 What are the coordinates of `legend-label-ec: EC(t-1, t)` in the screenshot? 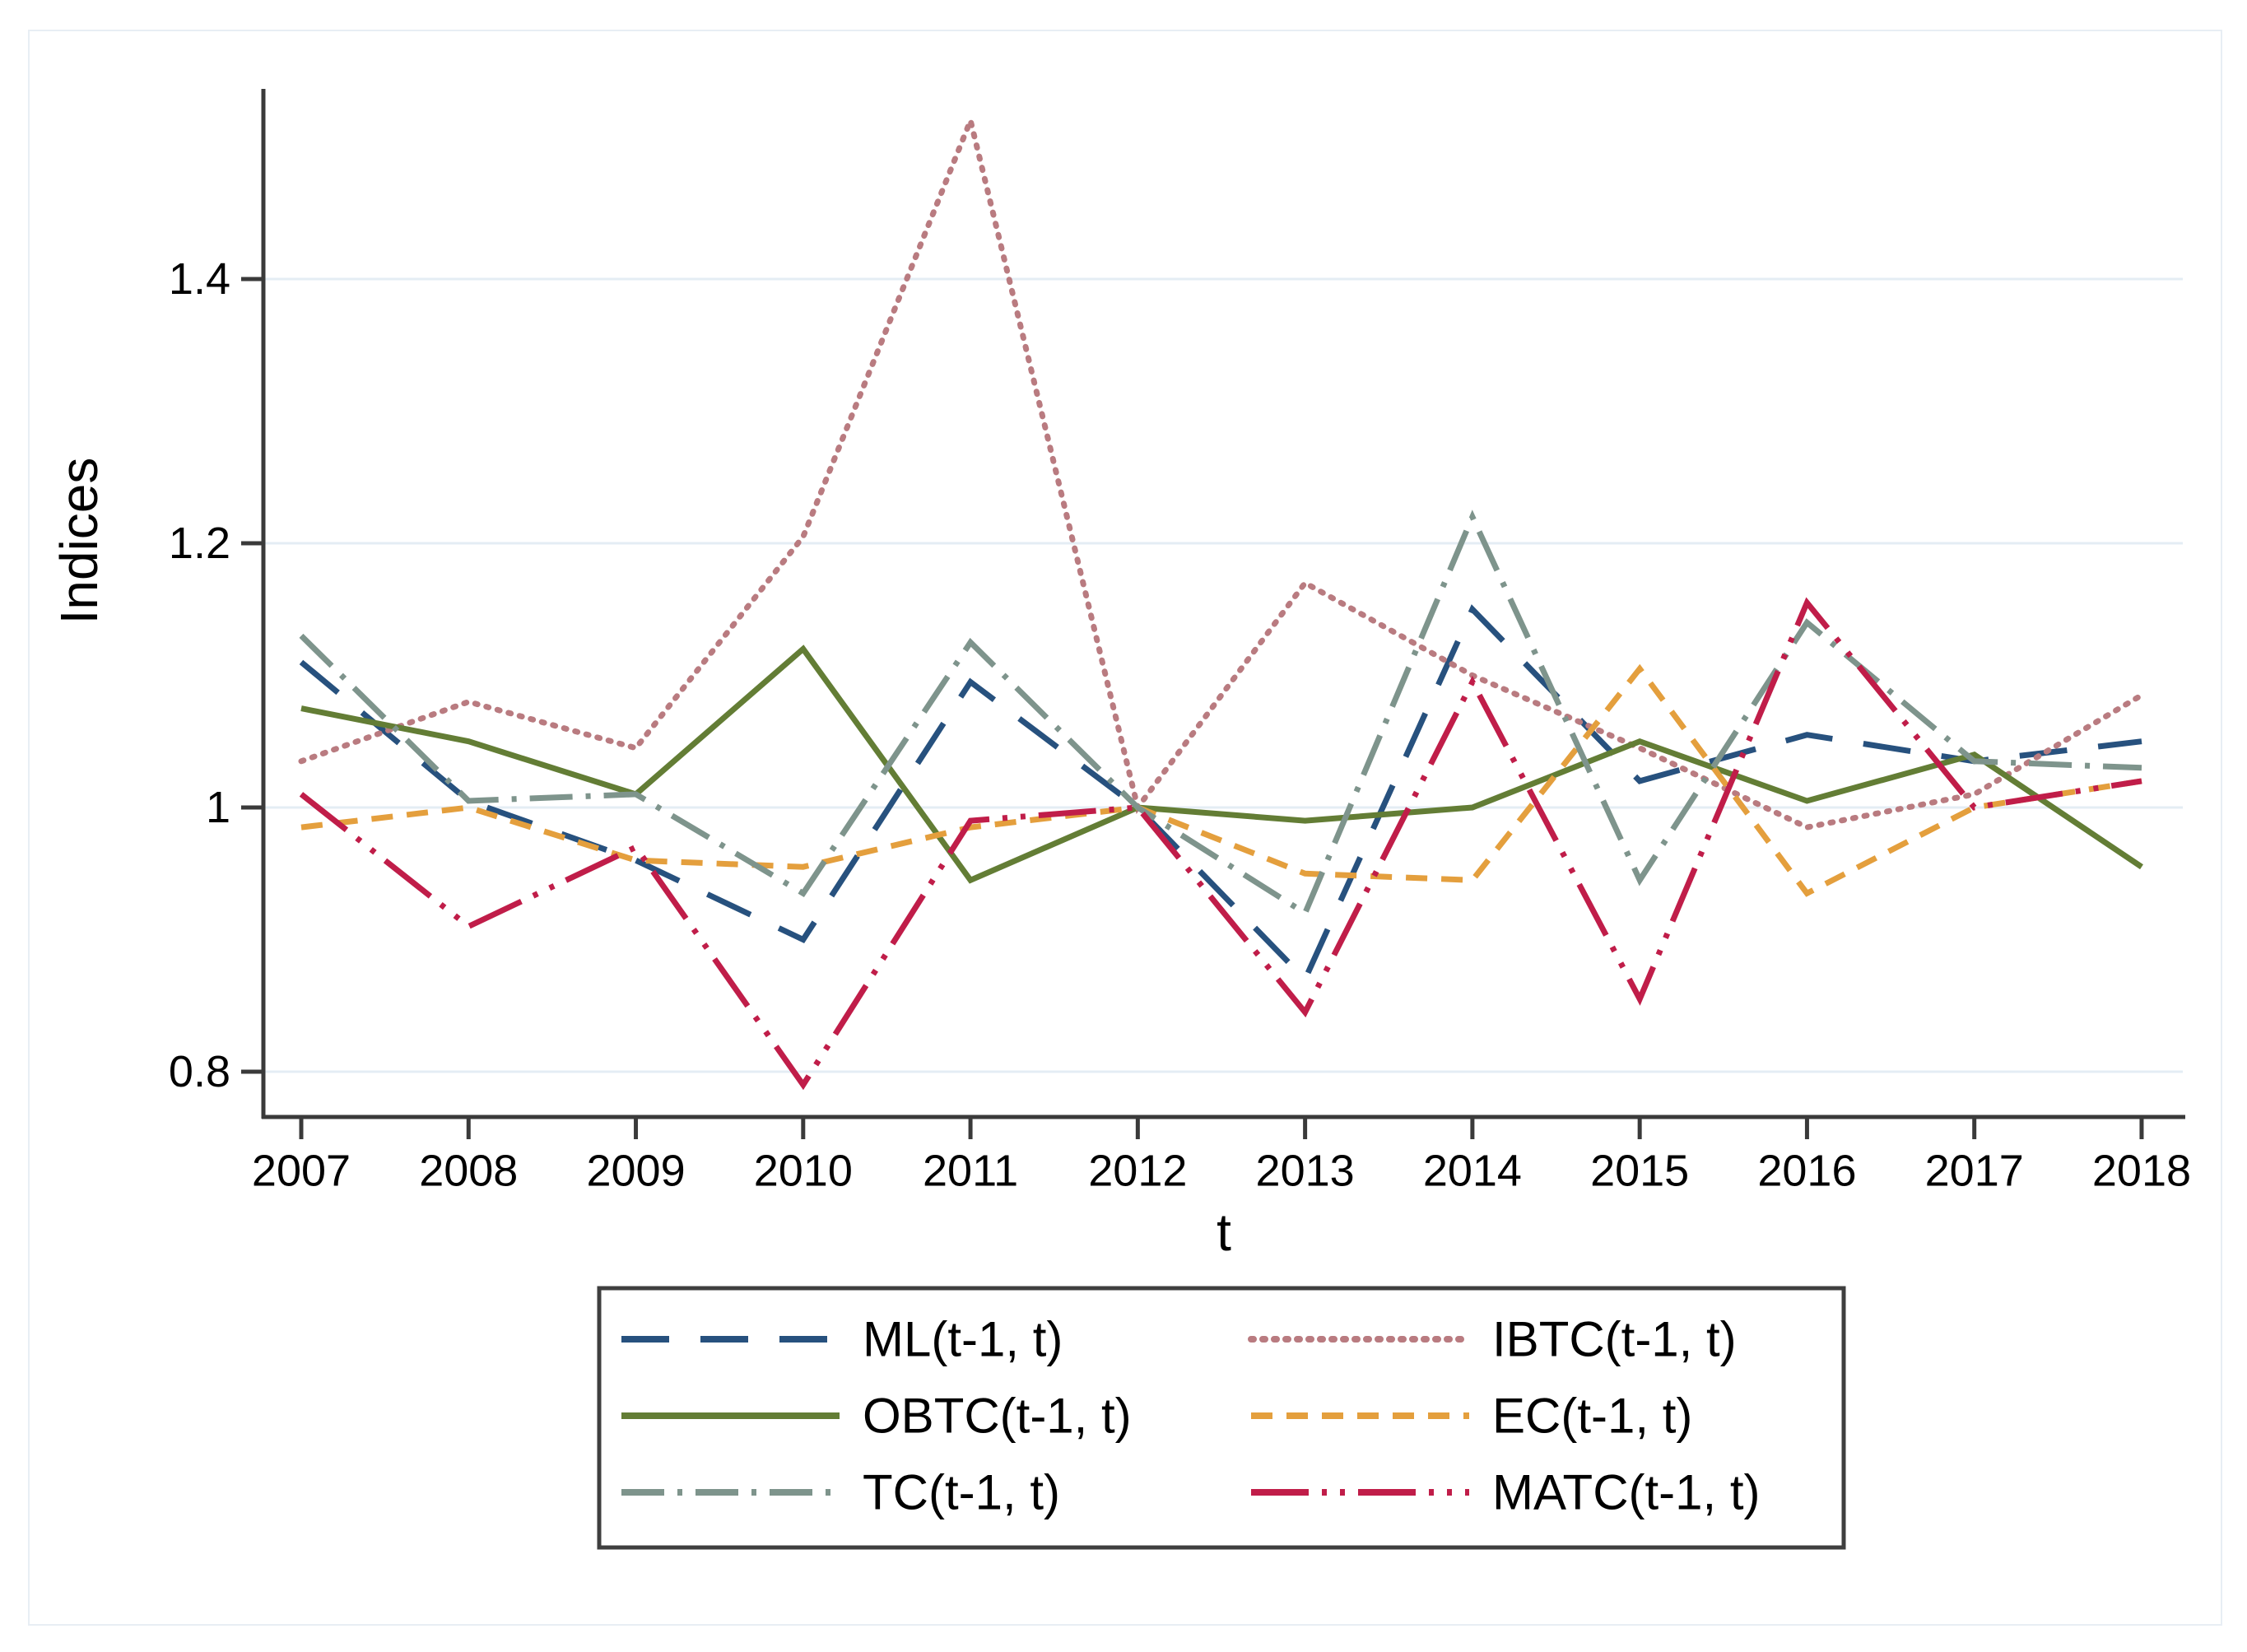 It's located at (1592, 1416).